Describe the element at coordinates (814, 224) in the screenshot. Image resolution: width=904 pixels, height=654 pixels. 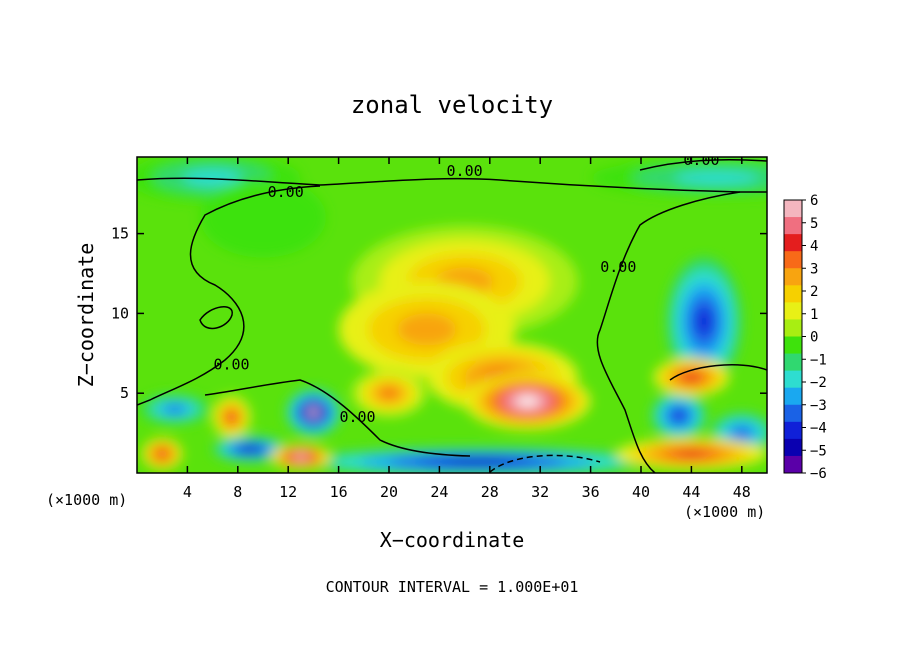
I see `colorbar-label: 5` at that location.